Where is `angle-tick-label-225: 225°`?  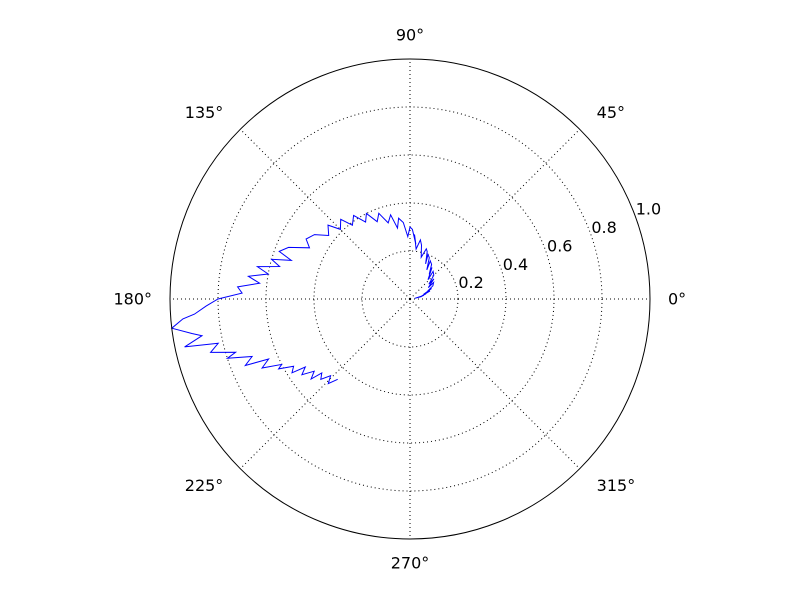
angle-tick-label-225: 225° is located at coordinates (204, 485).